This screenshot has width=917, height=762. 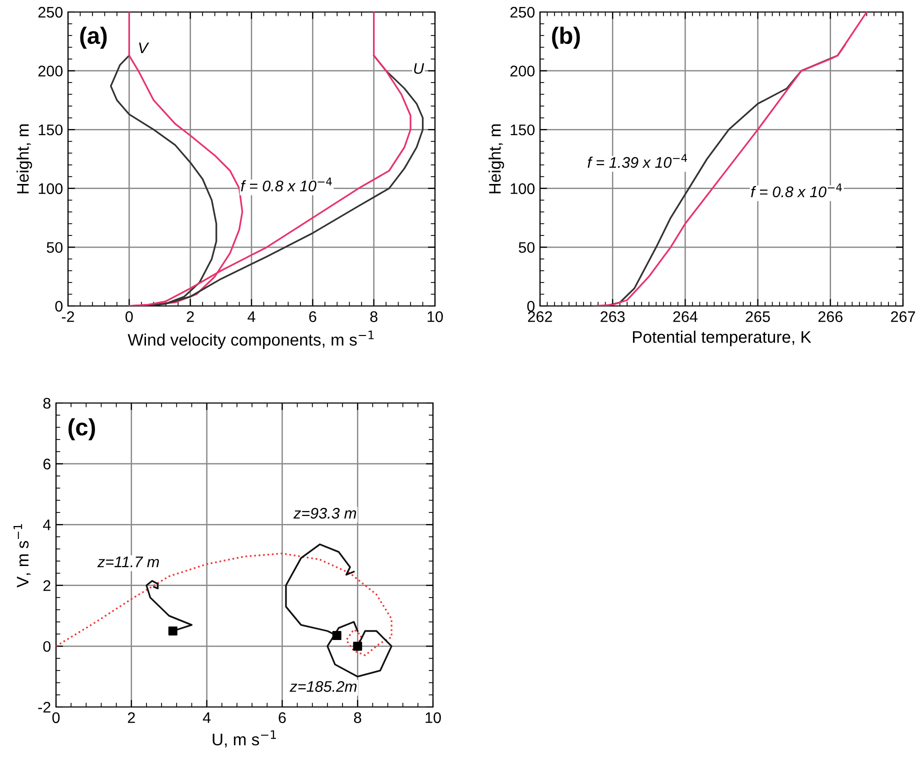 I want to click on x-tick-label: 265, so click(x=758, y=316).